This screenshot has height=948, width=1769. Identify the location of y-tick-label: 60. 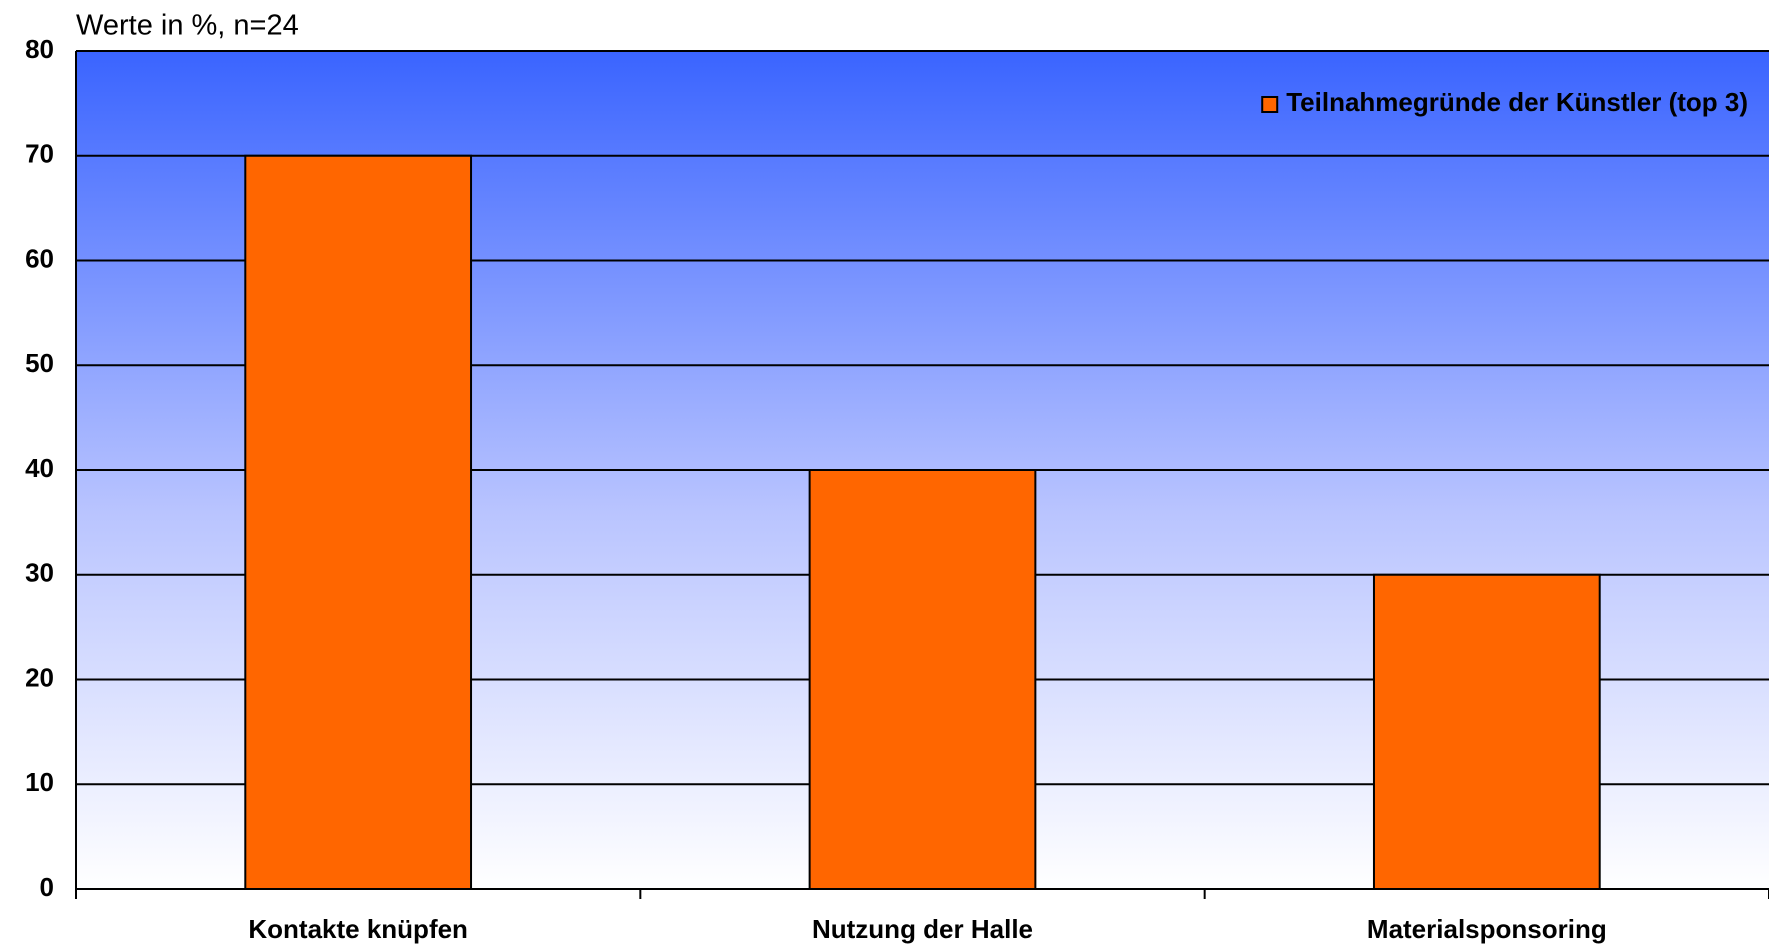
(39, 258).